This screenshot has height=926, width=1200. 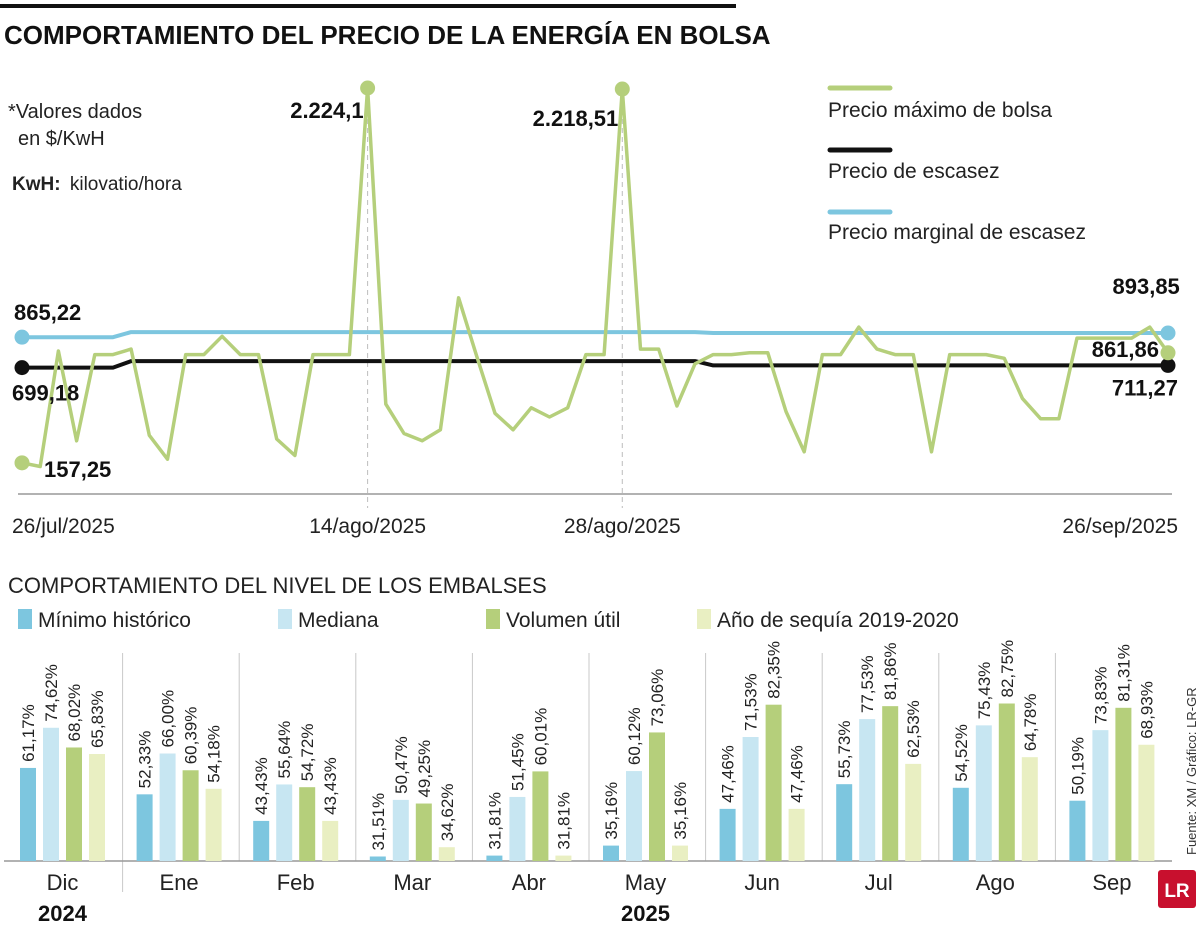 I want to click on legend-label-precio-maximo: Precio máximo de bolsa, so click(x=940, y=110).